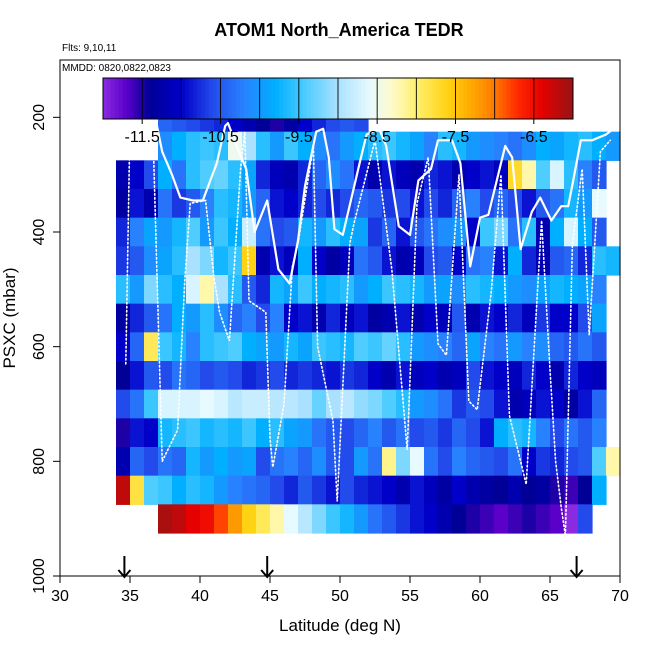 The height and width of the screenshot is (650, 650). I want to click on x-axis-label: Latitude (deg N), so click(340, 625).